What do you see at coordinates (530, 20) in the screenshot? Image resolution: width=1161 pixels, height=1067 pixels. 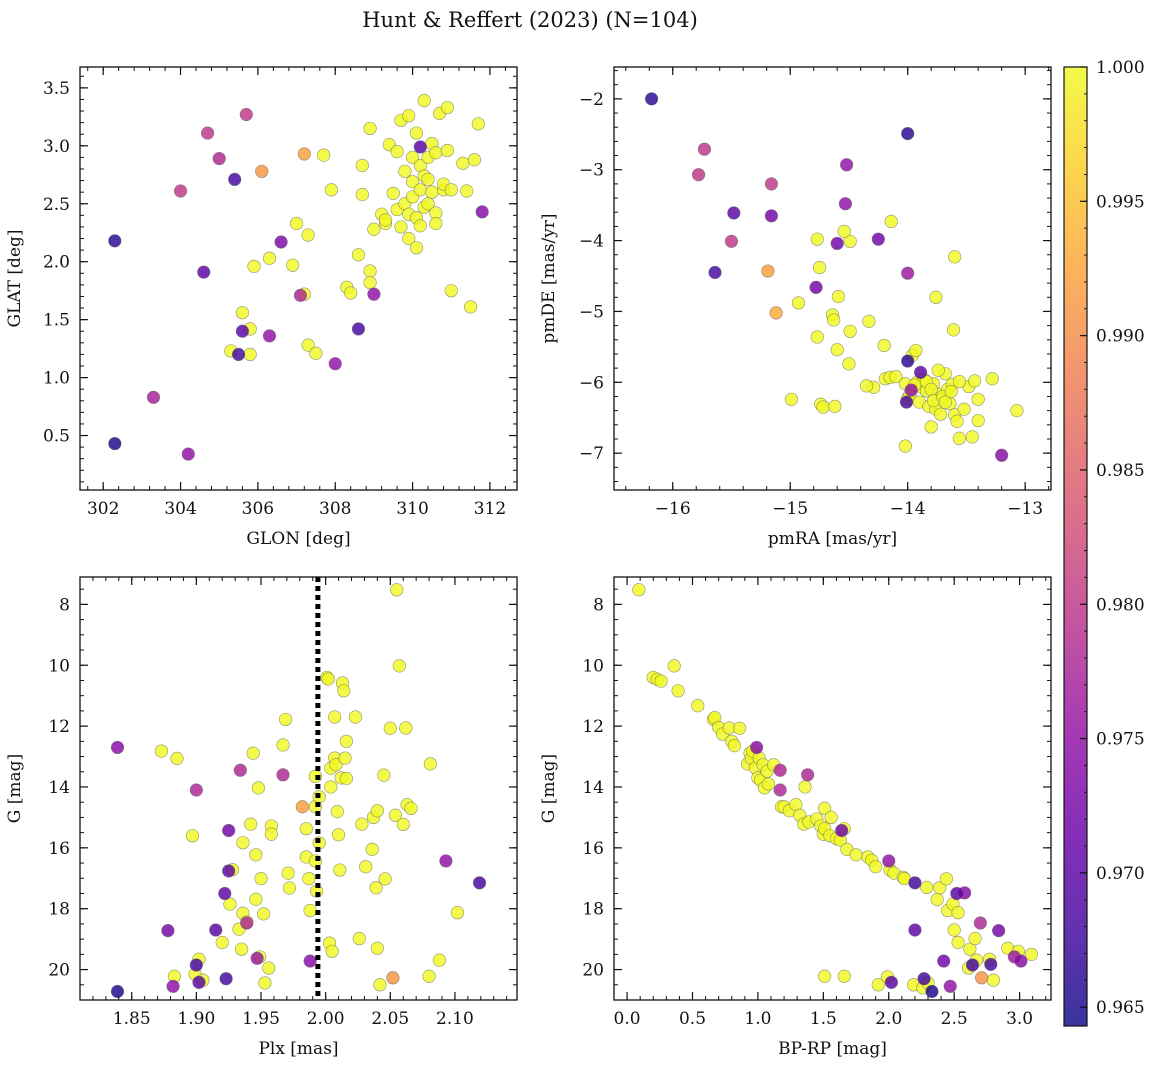 I see `figure-title: Hunt & Reffert (2023) (N=104)` at bounding box center [530, 20].